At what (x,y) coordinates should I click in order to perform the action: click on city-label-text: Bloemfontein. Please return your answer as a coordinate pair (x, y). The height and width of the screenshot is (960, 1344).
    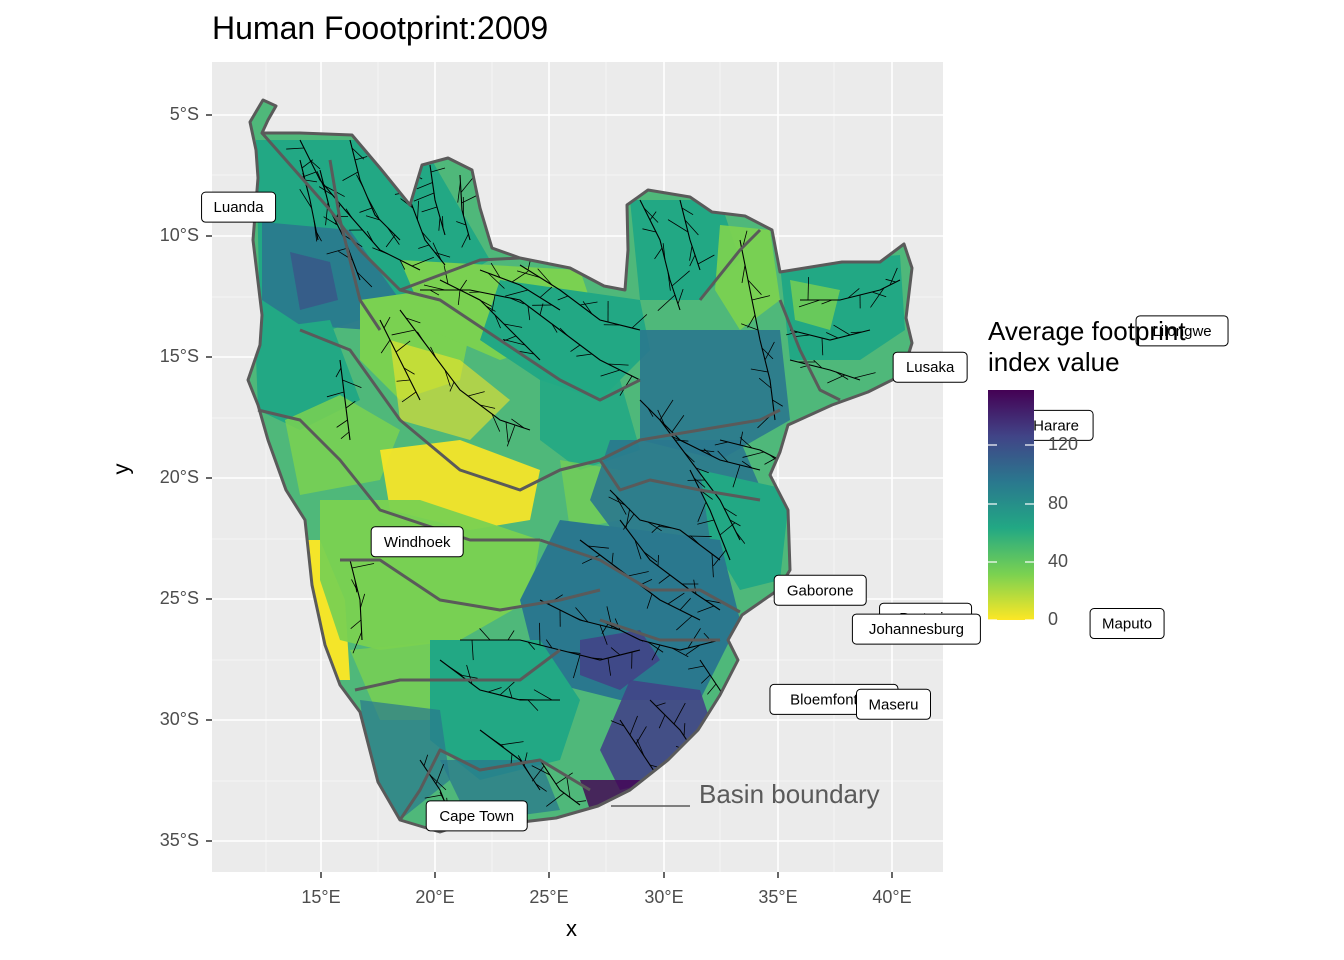
    Looking at the image, I should click on (834, 699).